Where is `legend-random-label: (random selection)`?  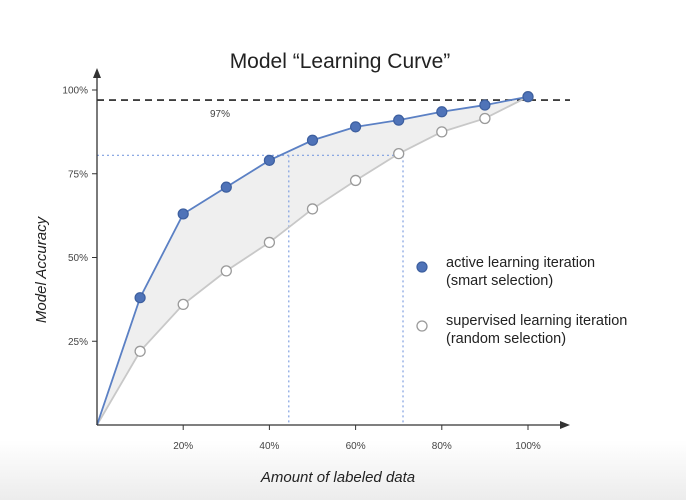
legend-random-label: (random selection) is located at coordinates (506, 339).